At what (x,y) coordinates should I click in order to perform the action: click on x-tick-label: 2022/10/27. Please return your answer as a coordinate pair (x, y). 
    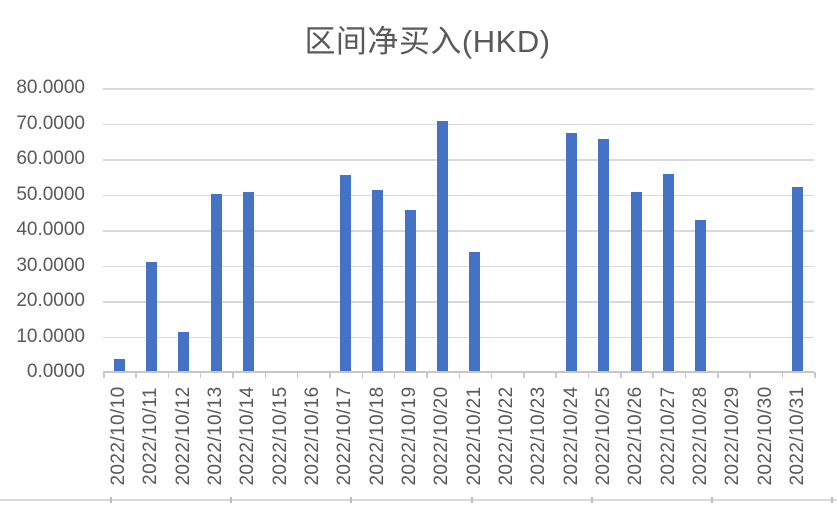
    Looking at the image, I should click on (668, 436).